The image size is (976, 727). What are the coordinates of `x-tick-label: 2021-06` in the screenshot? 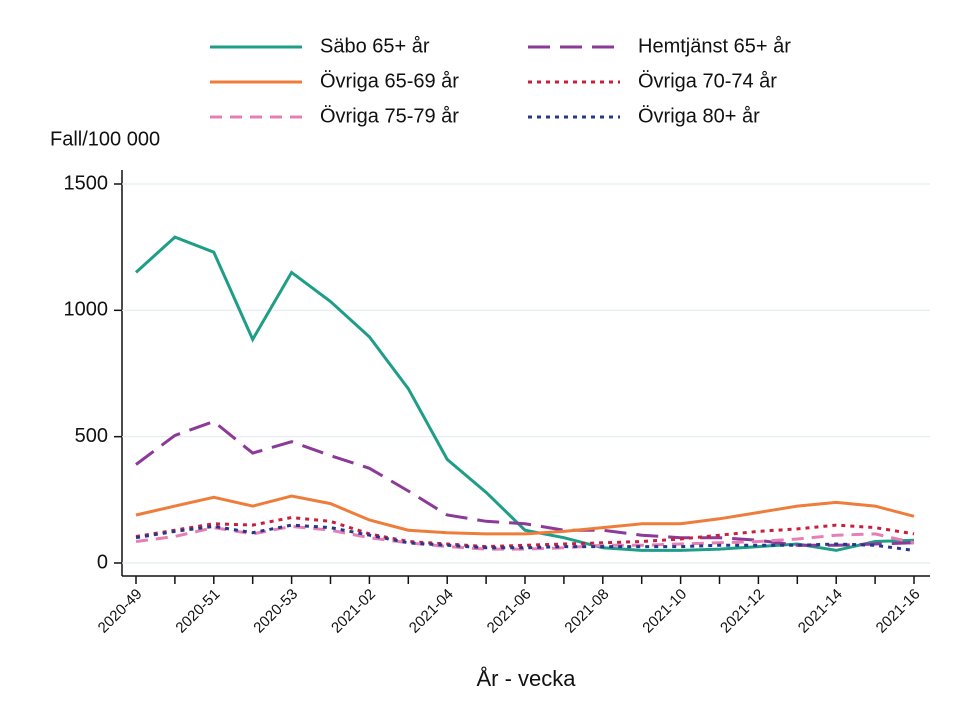 It's located at (509, 611).